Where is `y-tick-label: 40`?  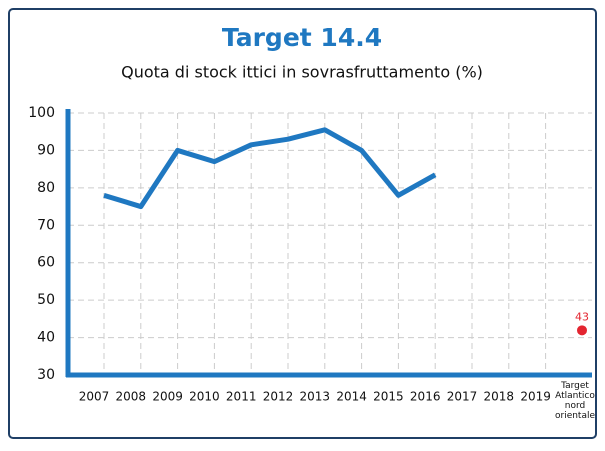 y-tick-label: 40 is located at coordinates (46, 338).